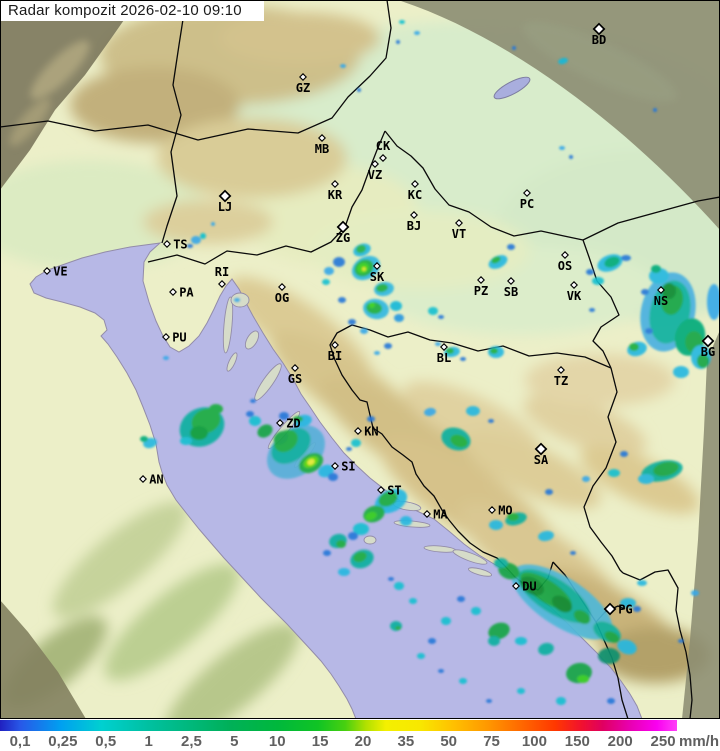  I want to click on legend-tick-label: 0,25, so click(63, 741).